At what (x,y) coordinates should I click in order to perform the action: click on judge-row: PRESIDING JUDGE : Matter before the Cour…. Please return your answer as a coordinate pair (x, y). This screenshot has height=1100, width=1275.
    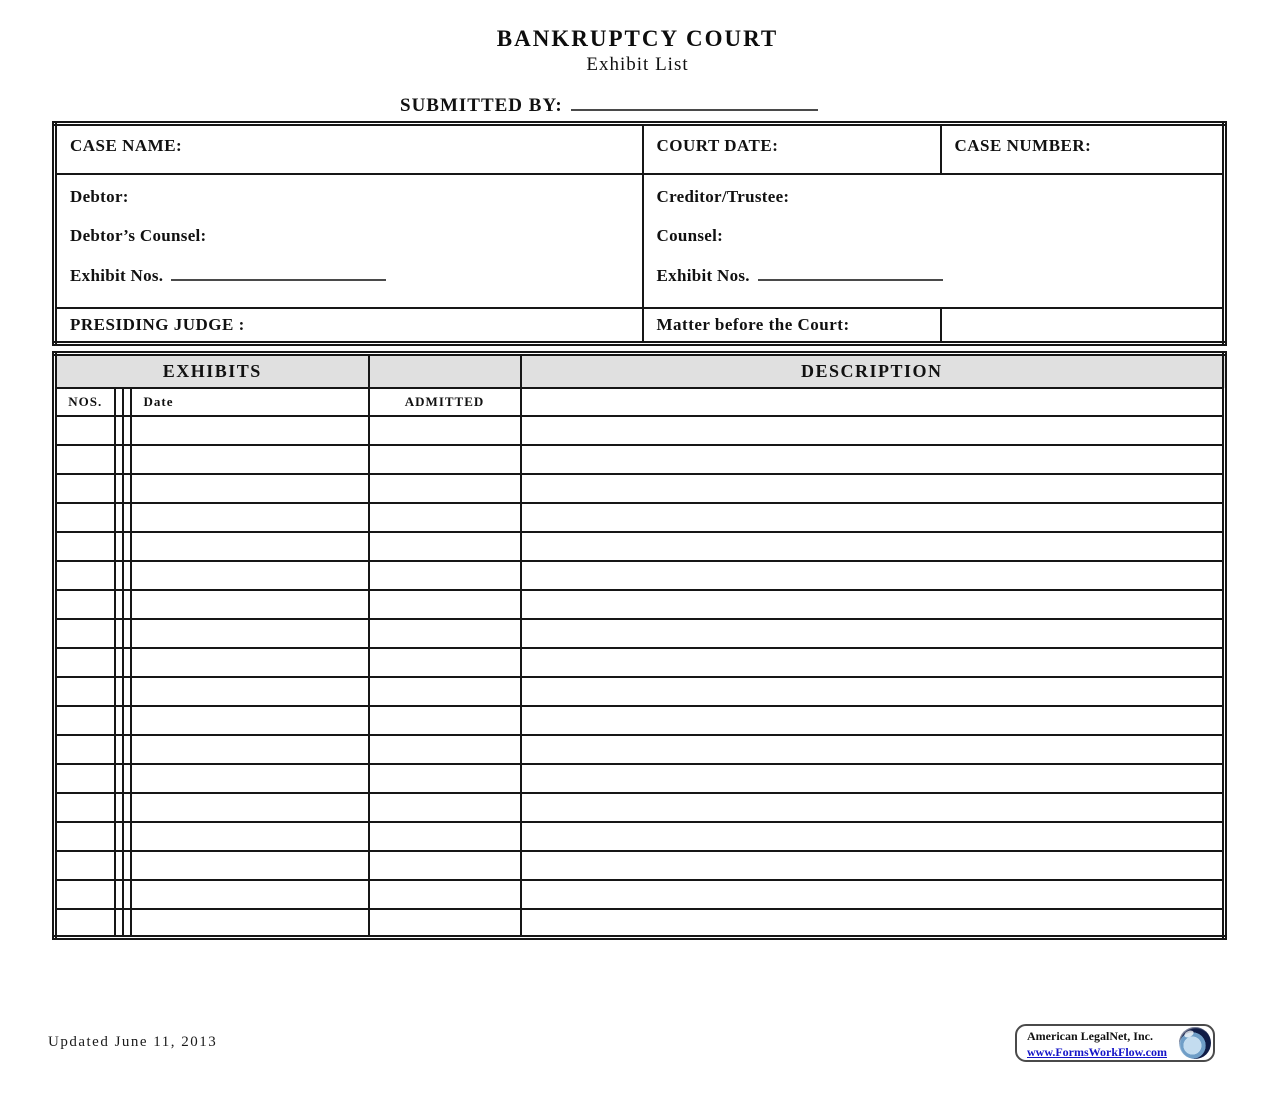
    Looking at the image, I should click on (639, 325).